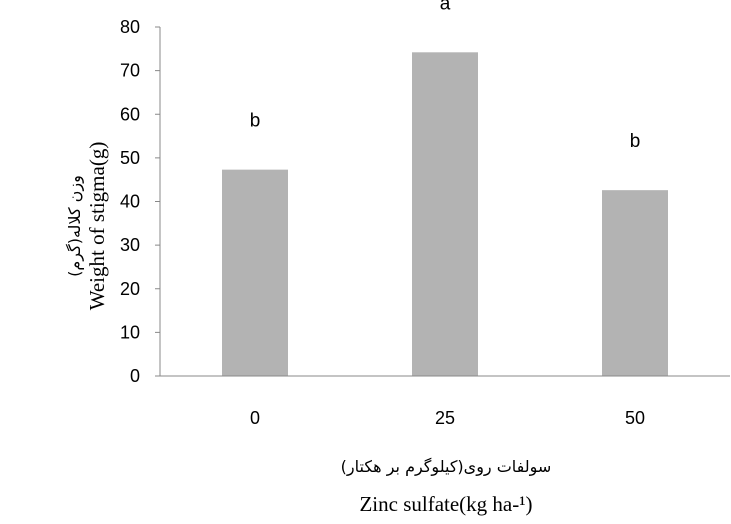  I want to click on x-axis-ticks: 0 25 50, so click(447, 418).